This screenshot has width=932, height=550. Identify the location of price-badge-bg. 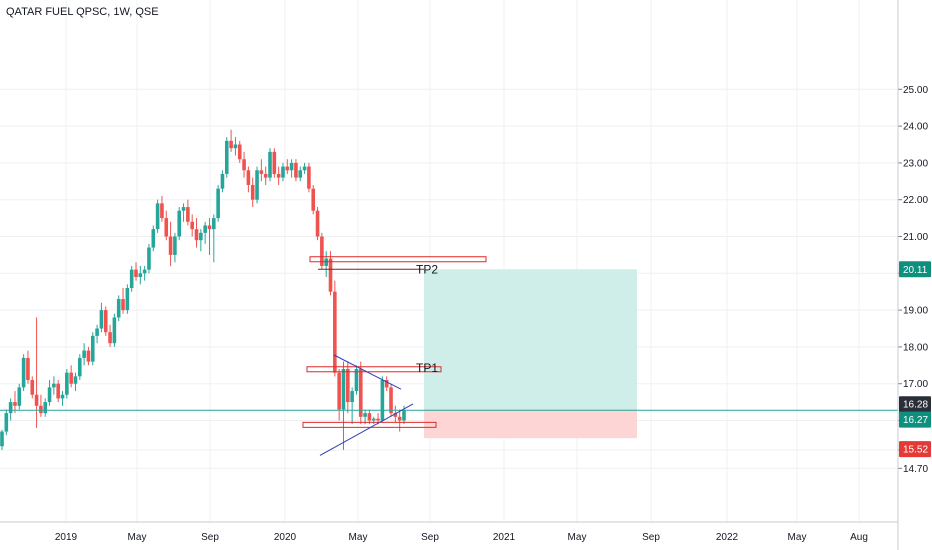
(915, 419).